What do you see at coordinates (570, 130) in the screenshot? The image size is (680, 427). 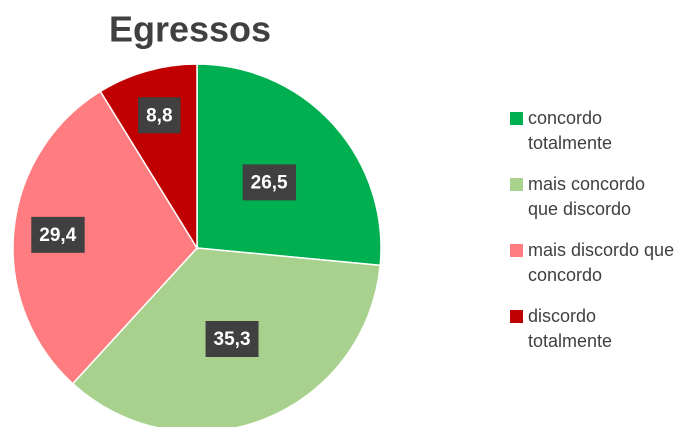 I see `legend-label: concordo totalmente` at bounding box center [570, 130].